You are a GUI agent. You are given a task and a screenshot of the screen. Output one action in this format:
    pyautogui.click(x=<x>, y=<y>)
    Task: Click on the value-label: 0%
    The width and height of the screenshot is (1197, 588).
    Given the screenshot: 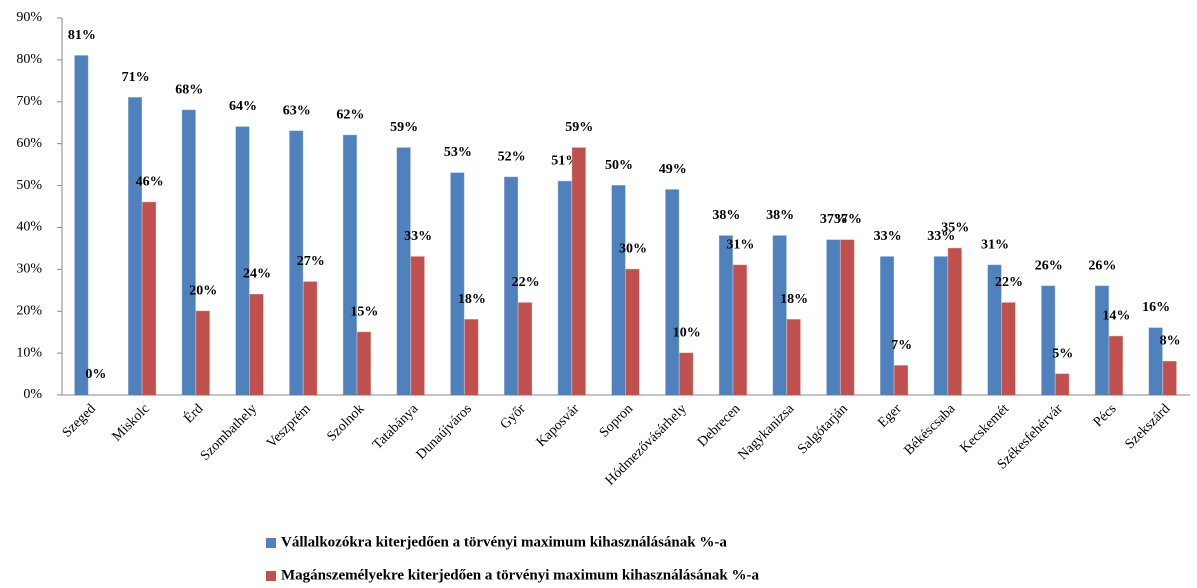 What is the action you would take?
    pyautogui.click(x=95, y=374)
    